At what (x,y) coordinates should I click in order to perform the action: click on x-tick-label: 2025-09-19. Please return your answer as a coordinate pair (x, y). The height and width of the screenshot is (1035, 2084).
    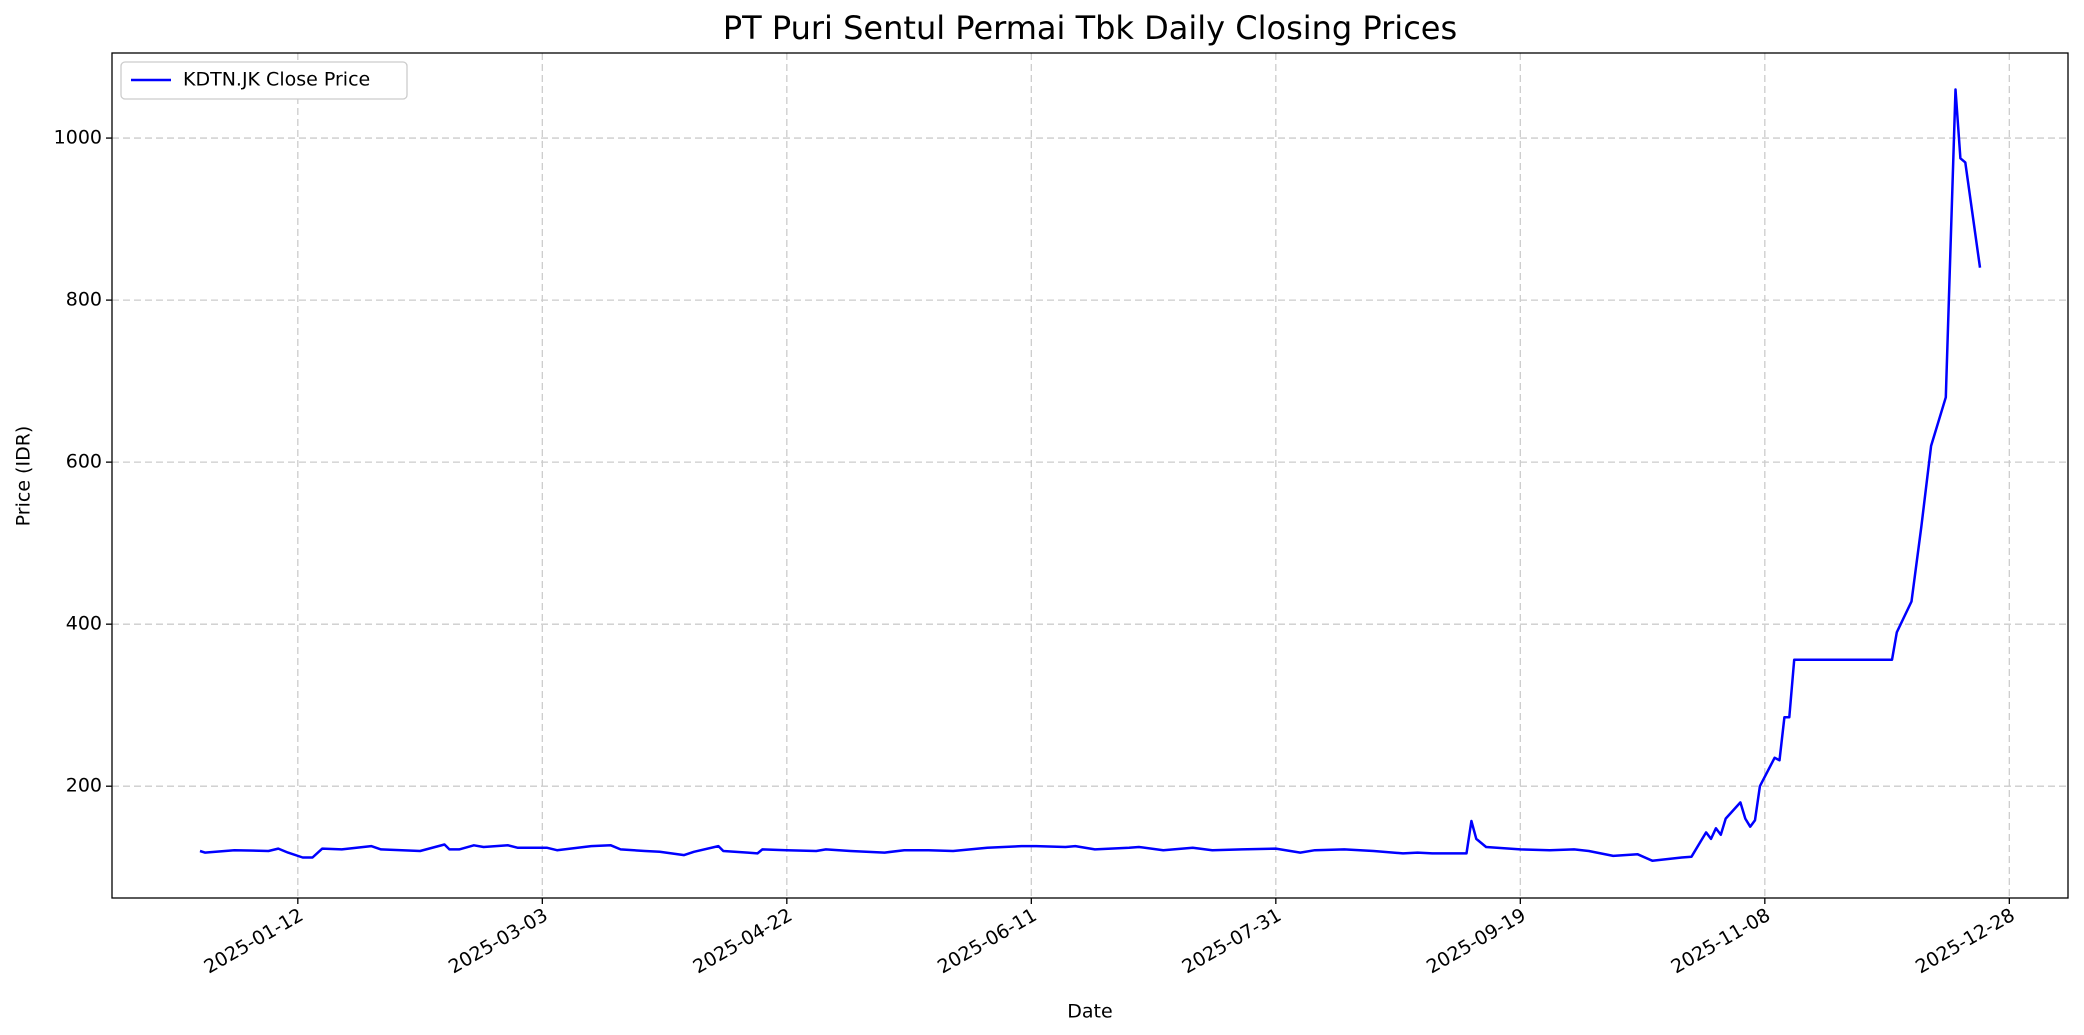
    Looking at the image, I should click on (1476, 941).